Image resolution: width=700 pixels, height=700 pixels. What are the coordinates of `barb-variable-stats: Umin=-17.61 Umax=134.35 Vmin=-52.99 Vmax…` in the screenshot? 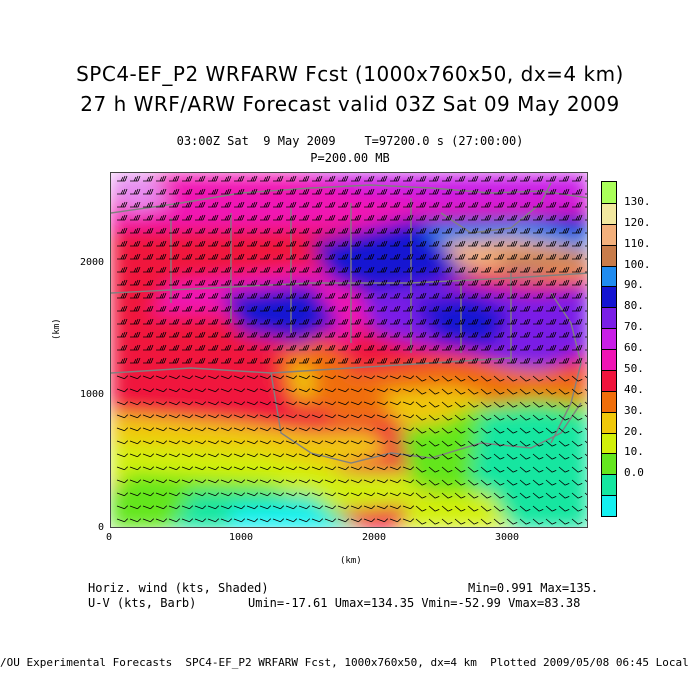 It's located at (414, 603).